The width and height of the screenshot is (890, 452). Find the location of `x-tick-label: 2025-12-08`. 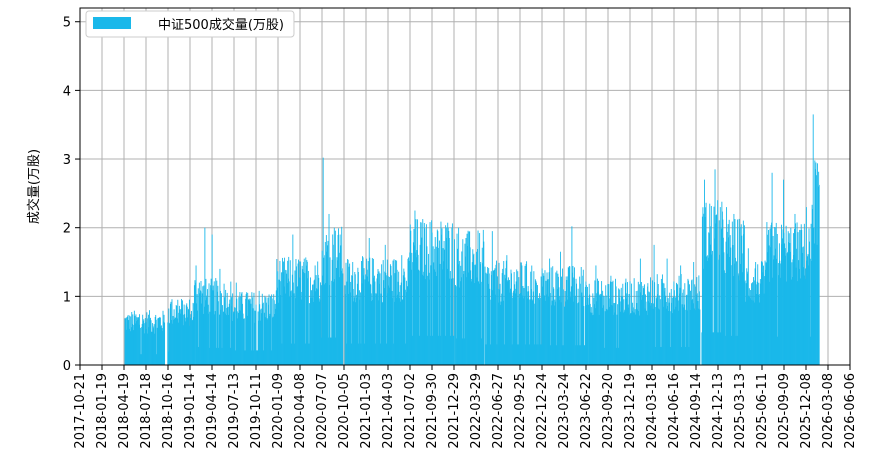

x-tick-label: 2025-12-08 is located at coordinates (806, 411).